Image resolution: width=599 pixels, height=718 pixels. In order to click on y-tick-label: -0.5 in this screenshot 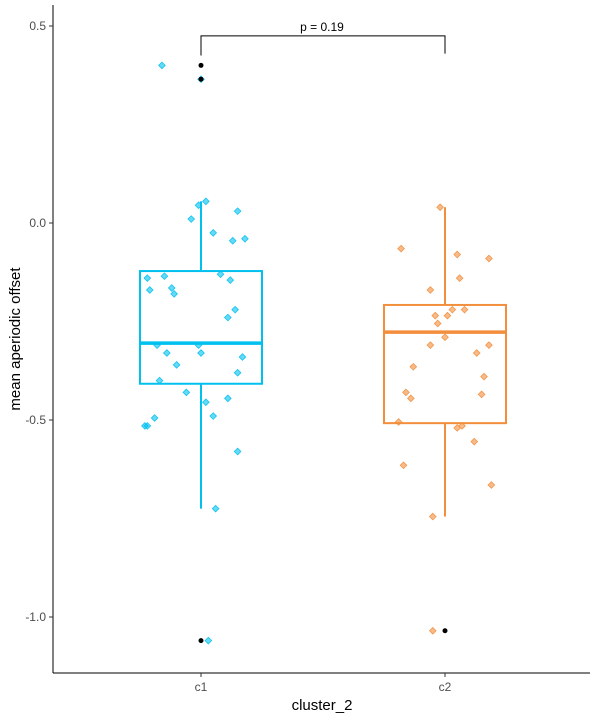, I will do `click(35, 420)`.